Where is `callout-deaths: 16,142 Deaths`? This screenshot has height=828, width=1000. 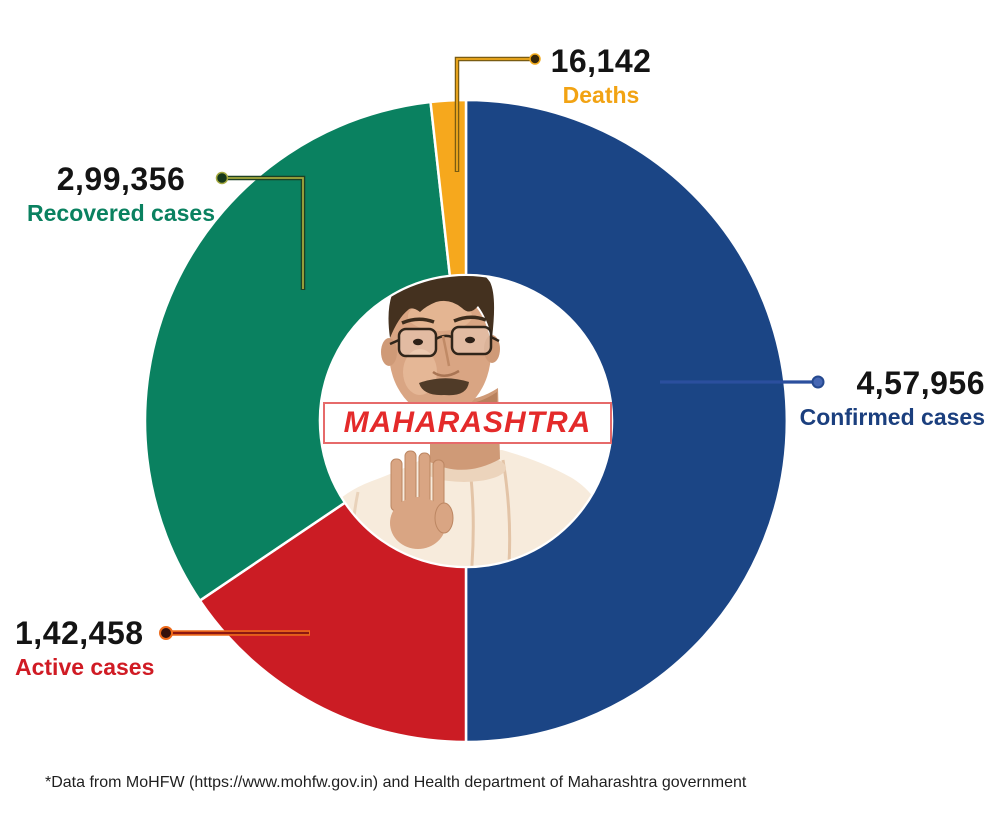
callout-deaths: 16,142 Deaths is located at coordinates (601, 75).